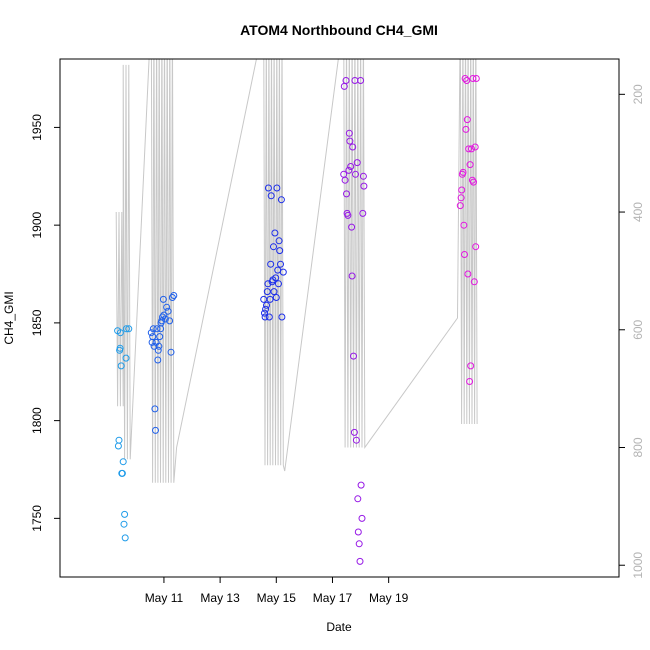  I want to click on y-tick-label: 1800, so click(37, 420).